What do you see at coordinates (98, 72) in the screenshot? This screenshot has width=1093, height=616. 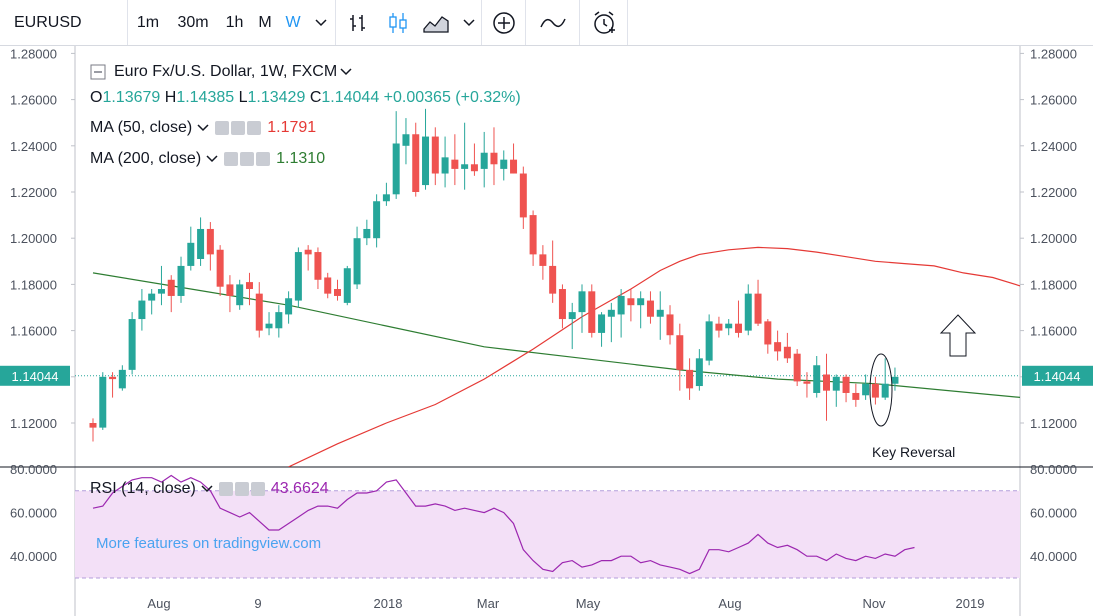 I see `minus-square-icon` at bounding box center [98, 72].